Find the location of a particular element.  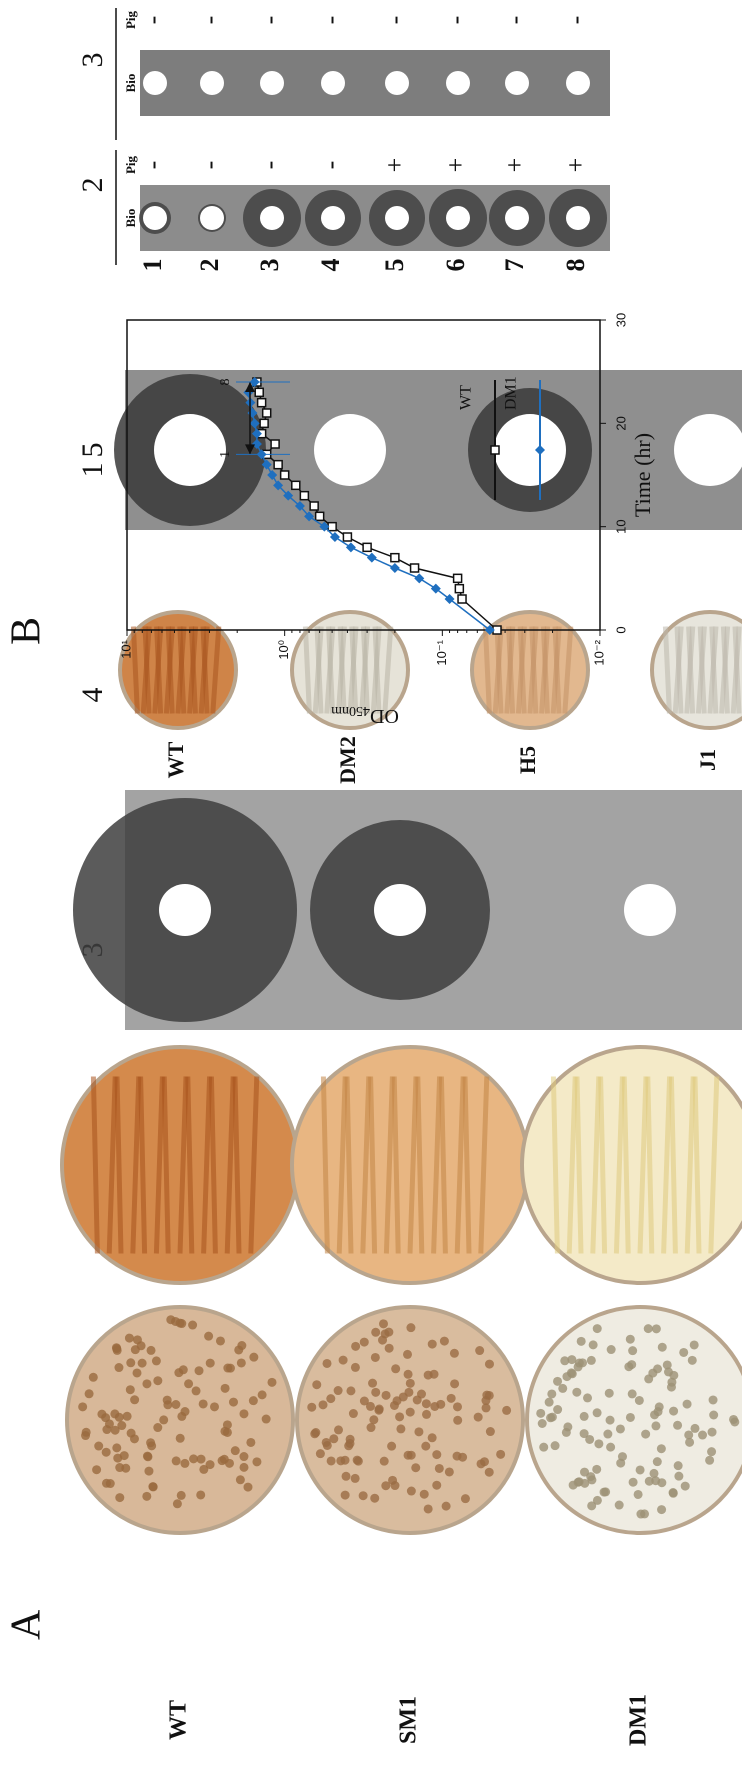

y-axis-label: OD450nm is located at coordinates (365, 715).